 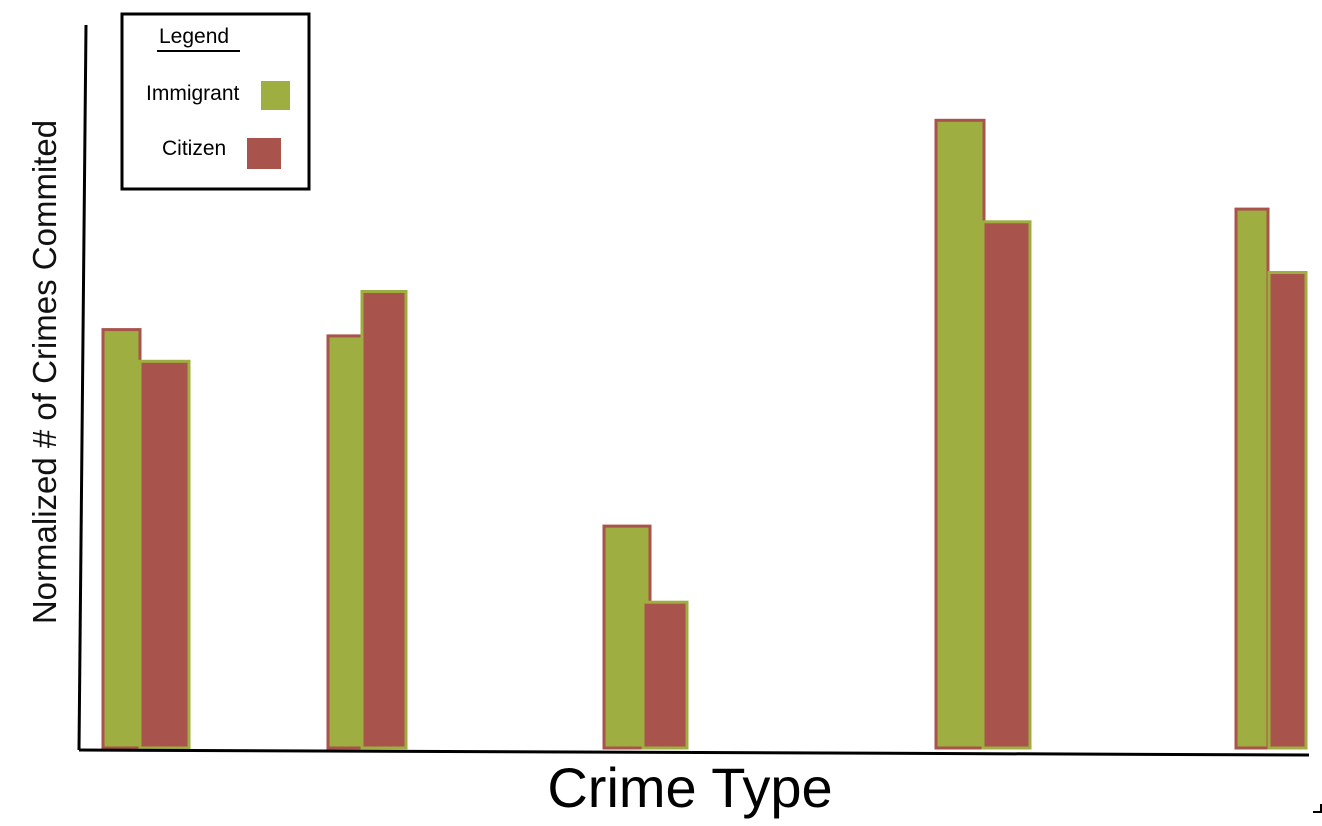 I want to click on x-axis-line, so click(x=694, y=752).